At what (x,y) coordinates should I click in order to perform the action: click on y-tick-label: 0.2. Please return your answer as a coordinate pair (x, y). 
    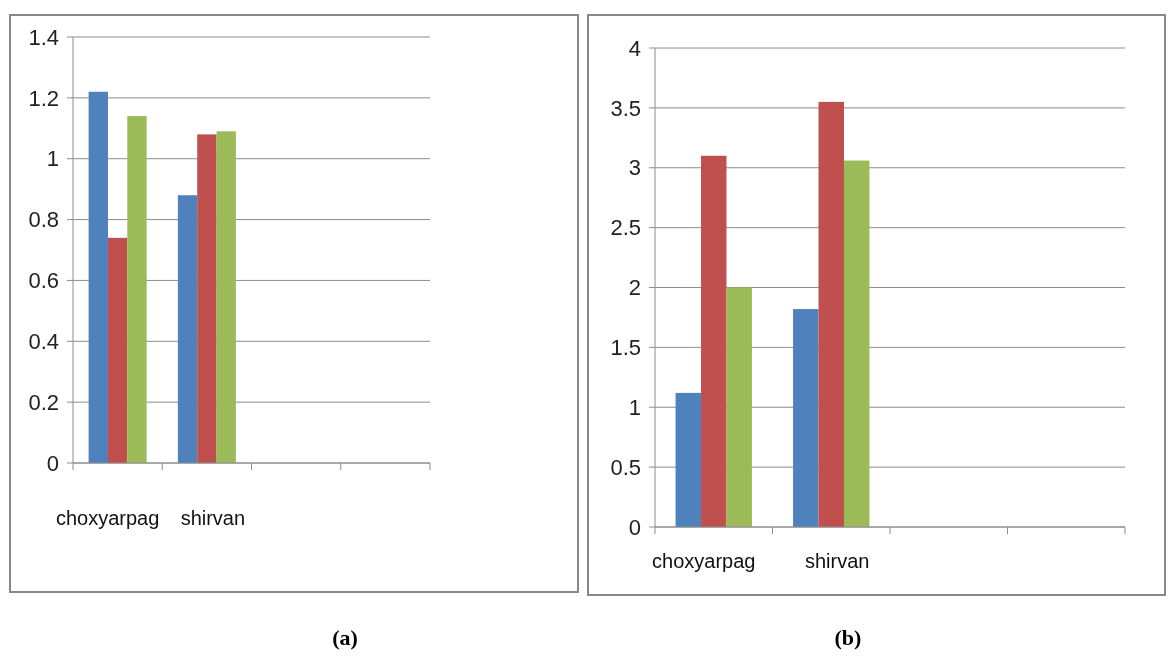
    Looking at the image, I should click on (43, 402).